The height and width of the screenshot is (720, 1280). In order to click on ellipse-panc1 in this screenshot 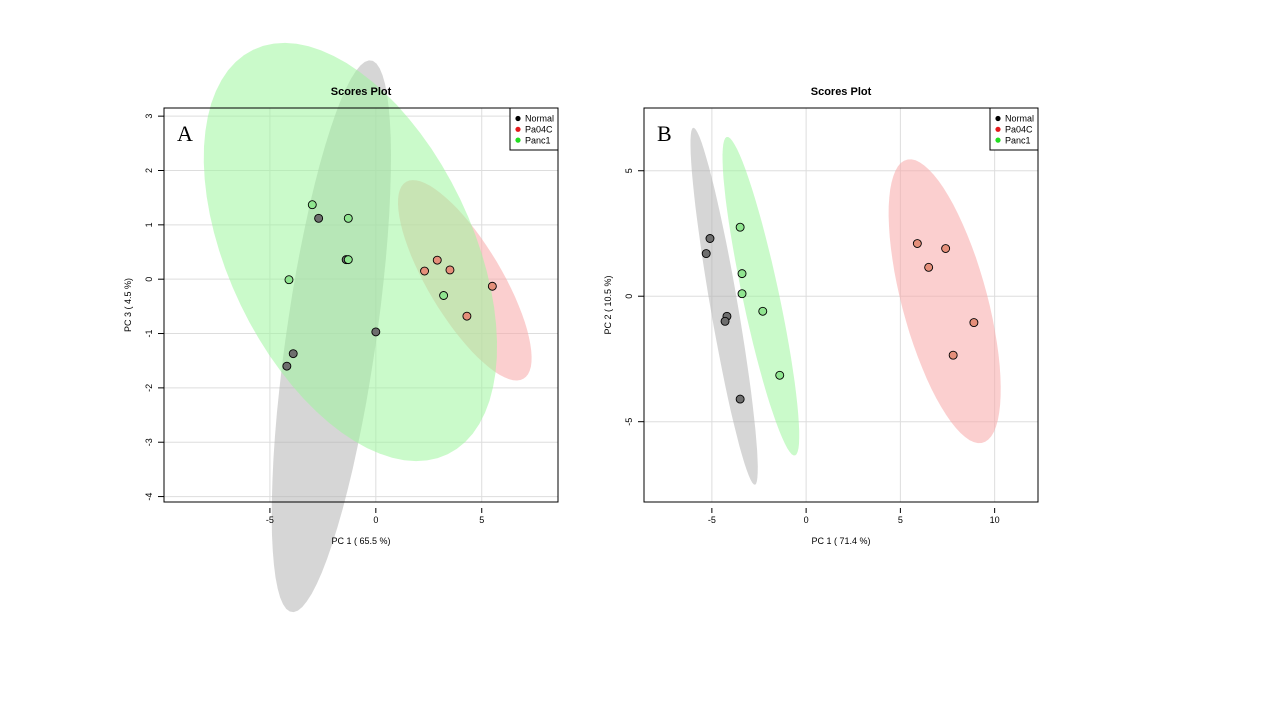, I will do `click(350, 252)`.